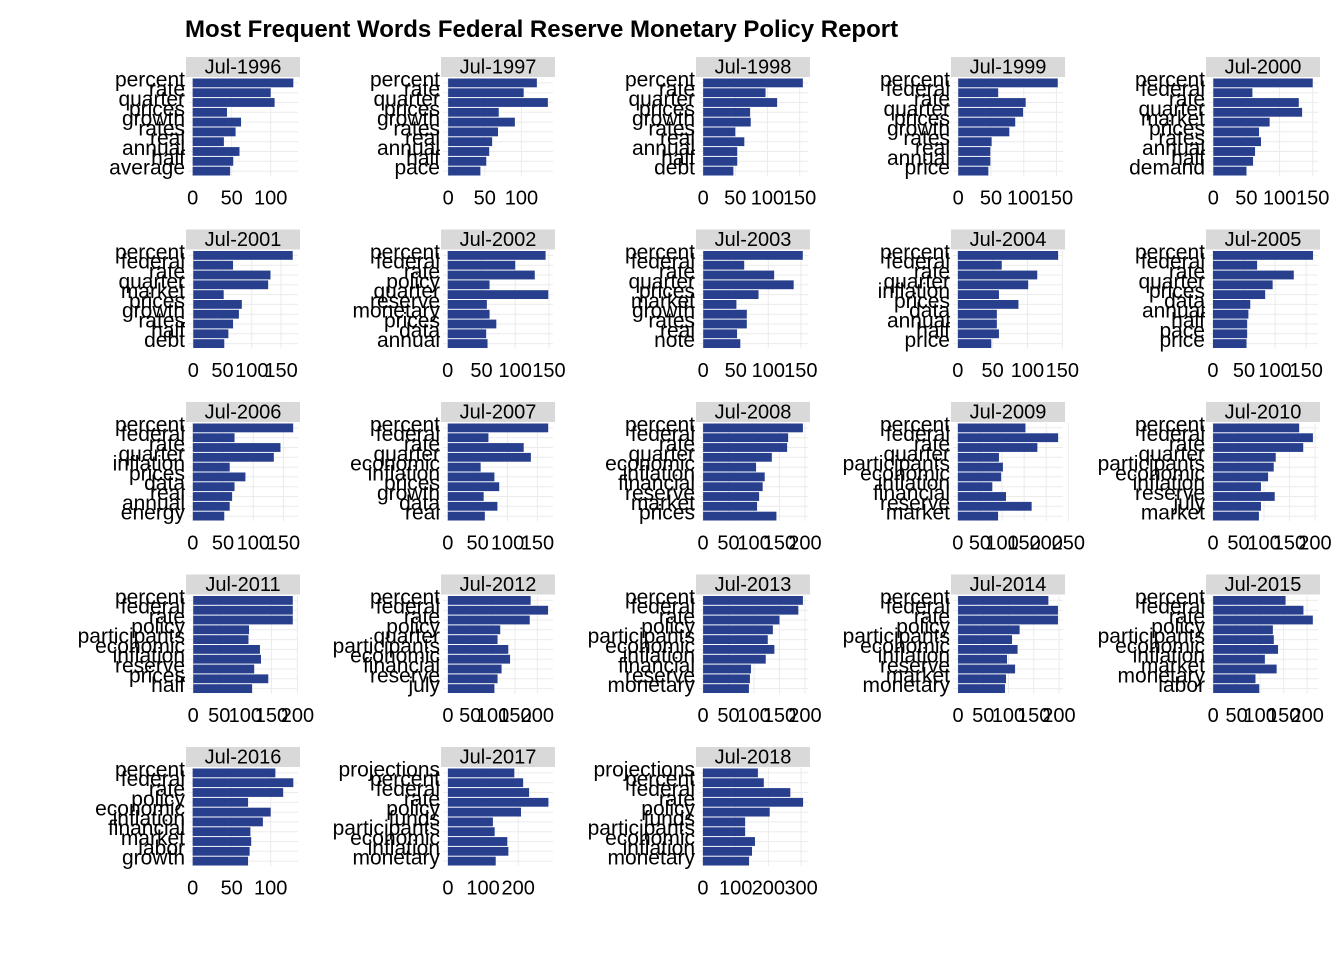  I want to click on category-label: real, so click(677, 138).